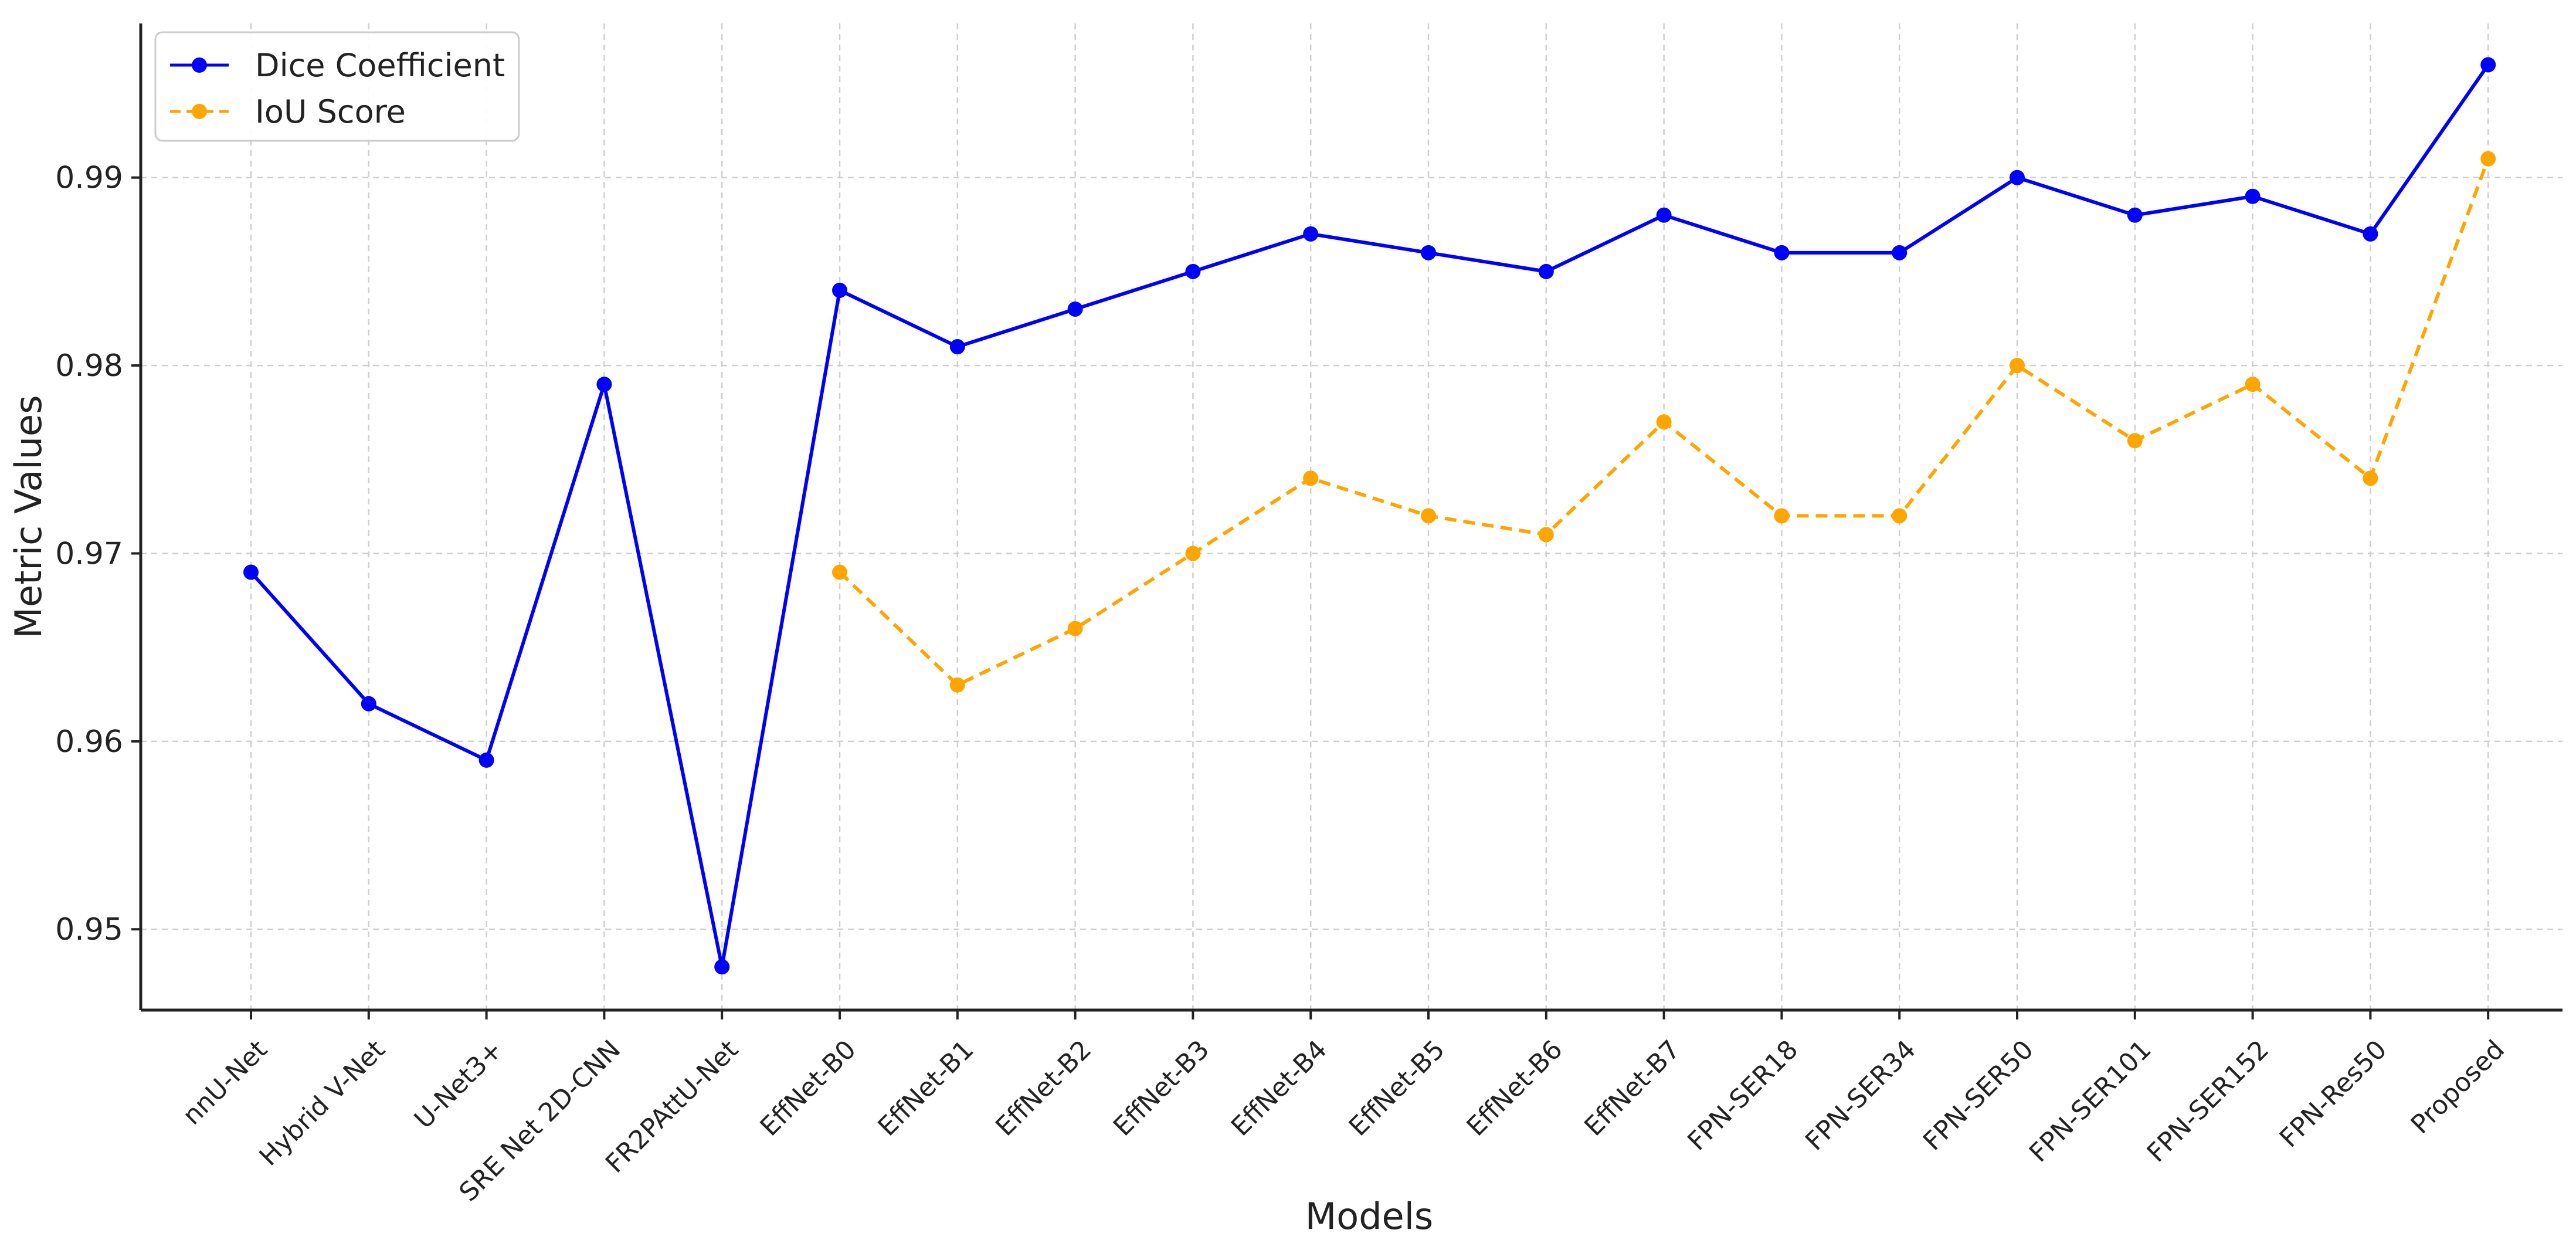  What do you see at coordinates (89, 178) in the screenshot?
I see `y-tick-label: 0.99` at bounding box center [89, 178].